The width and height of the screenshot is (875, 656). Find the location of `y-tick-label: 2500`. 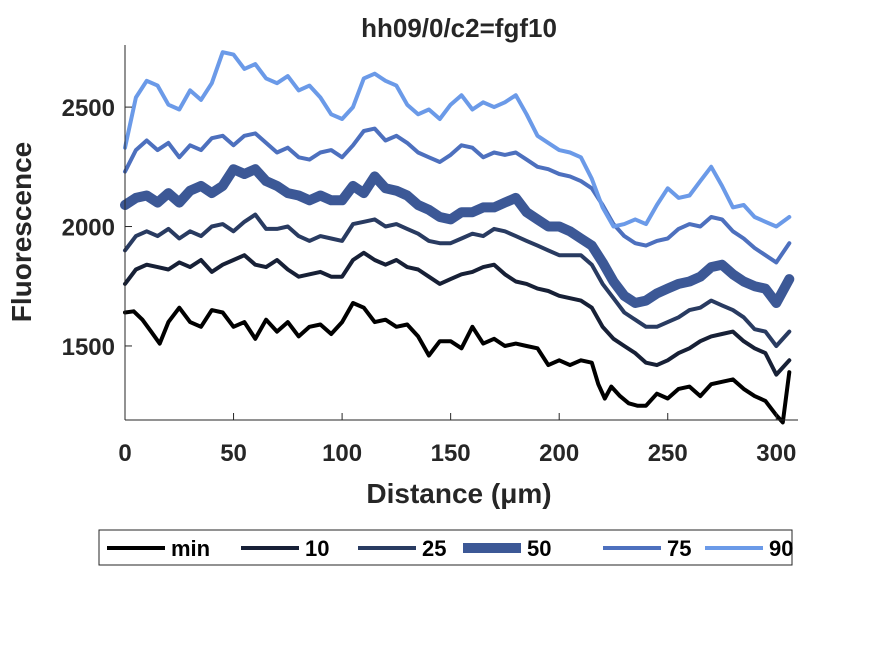

y-tick-label: 2500 is located at coordinates (88, 108).